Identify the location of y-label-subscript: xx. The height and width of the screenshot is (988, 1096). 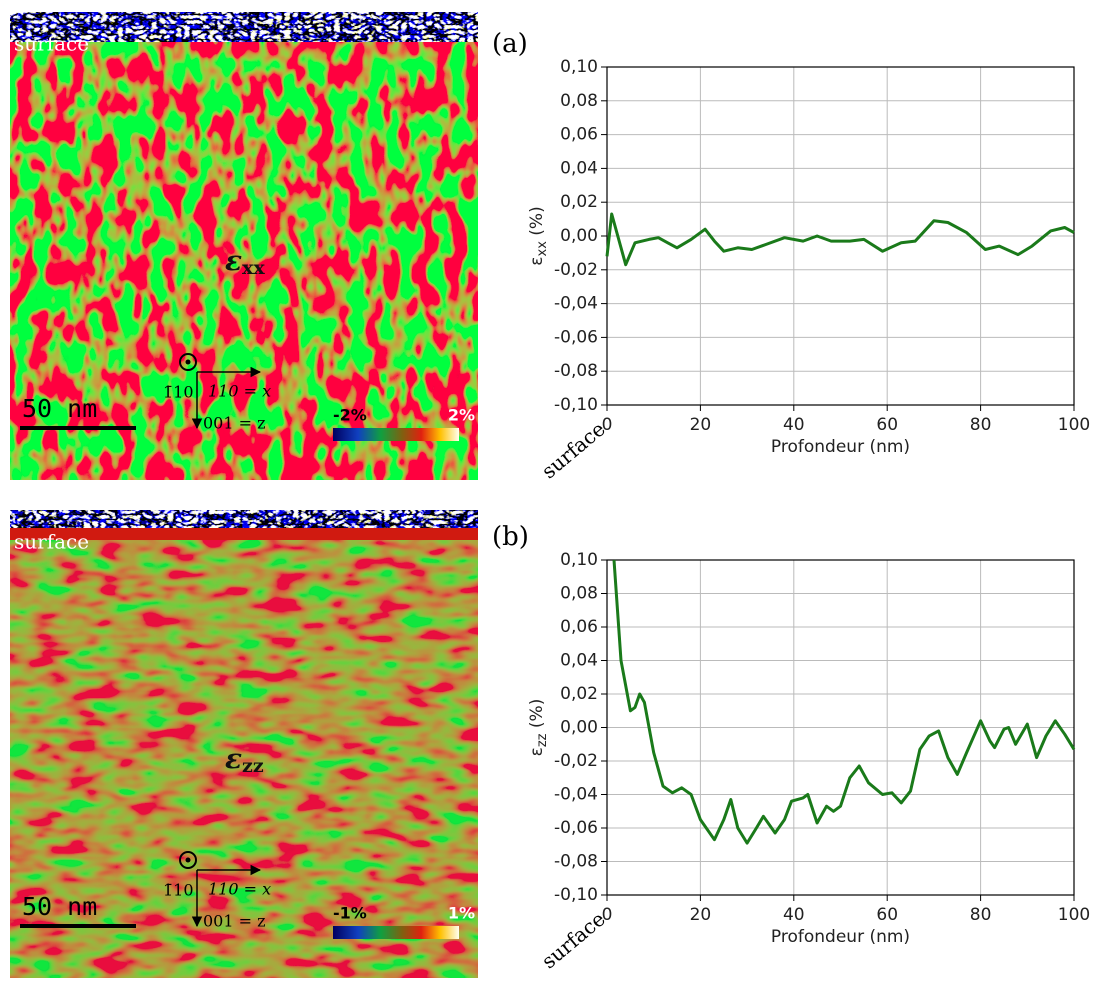
(542, 249).